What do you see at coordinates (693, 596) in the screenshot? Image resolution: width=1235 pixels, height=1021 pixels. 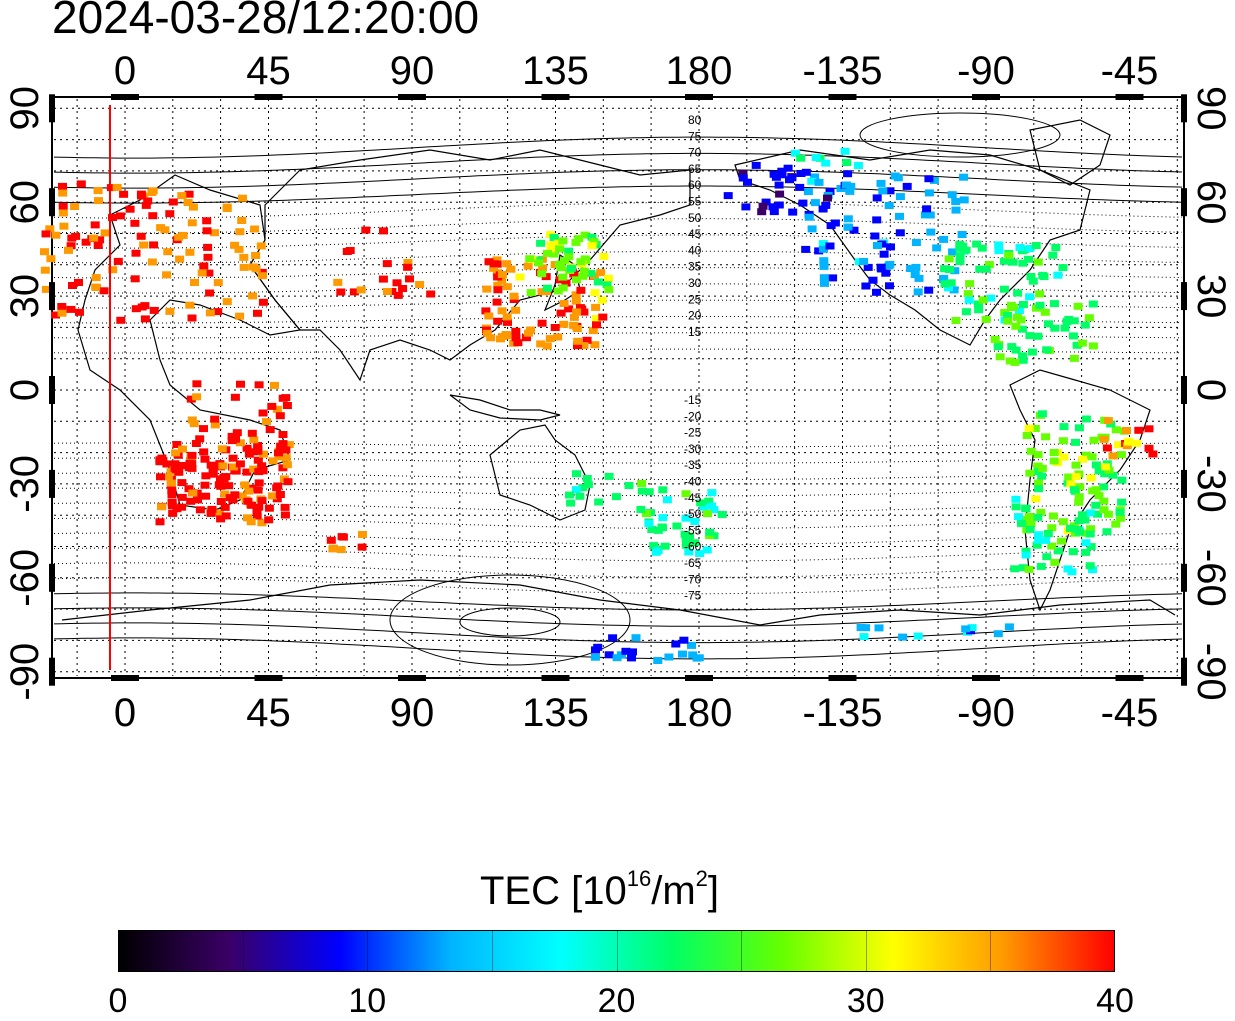 I see `contour-label: -75` at bounding box center [693, 596].